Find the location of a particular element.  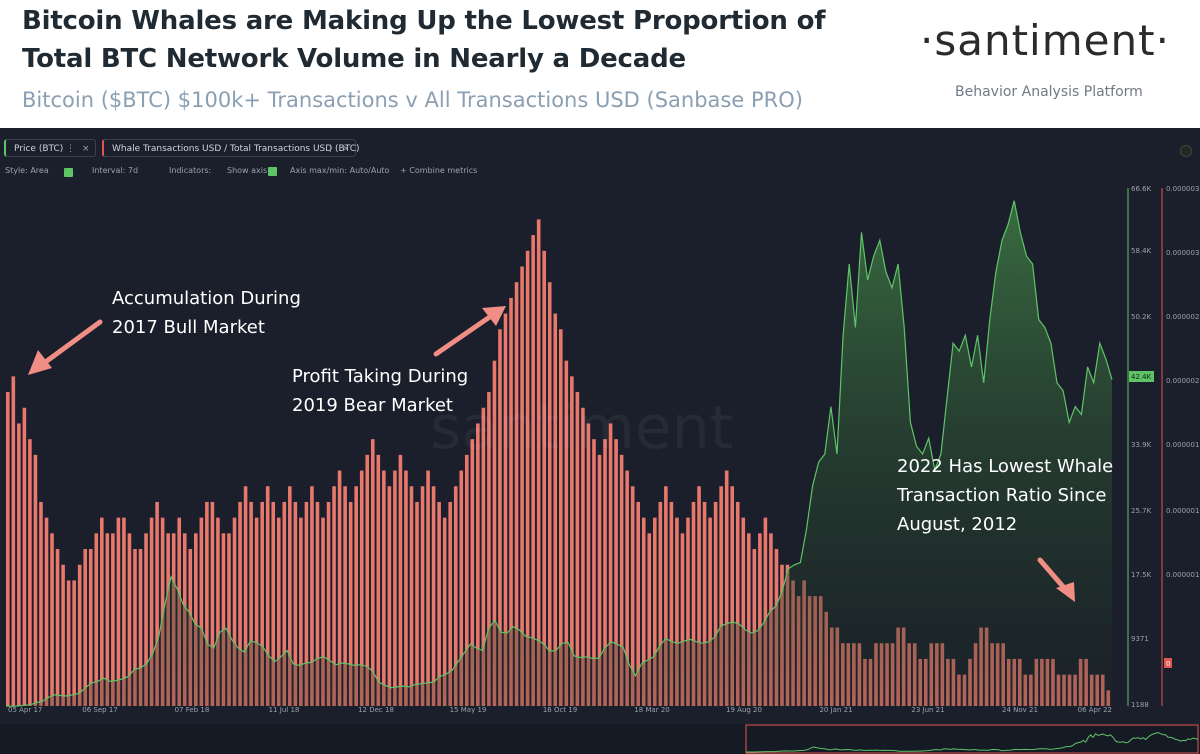

x-tick-label: 18 Mar 20 is located at coordinates (651, 710).